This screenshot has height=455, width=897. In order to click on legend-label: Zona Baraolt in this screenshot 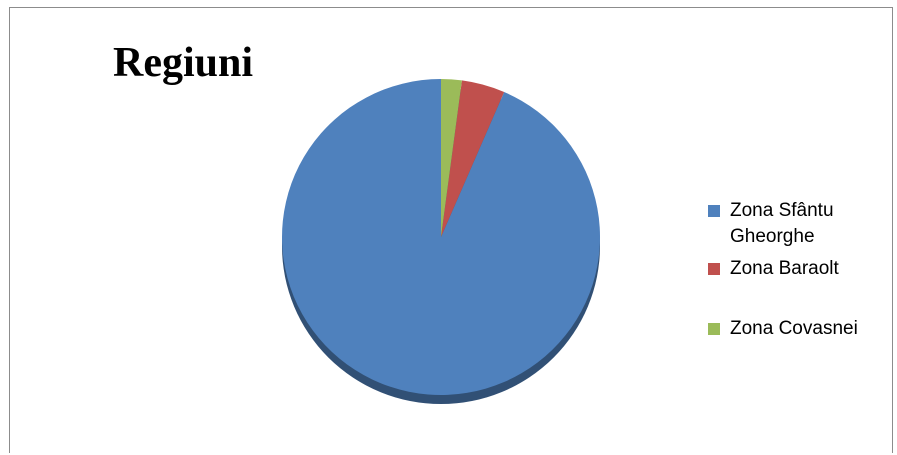, I will do `click(784, 268)`.